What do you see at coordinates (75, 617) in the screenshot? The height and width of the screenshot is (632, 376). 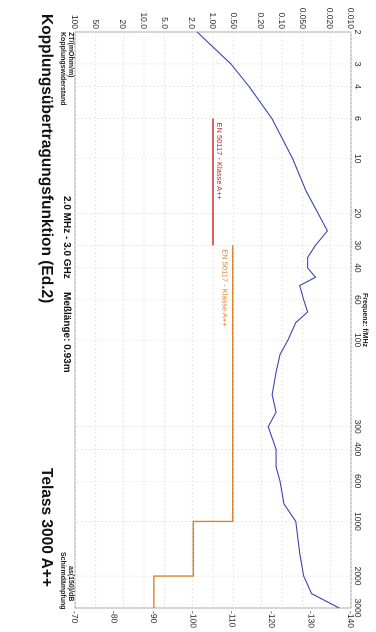 I see `right-tick-label: -70` at bounding box center [75, 617].